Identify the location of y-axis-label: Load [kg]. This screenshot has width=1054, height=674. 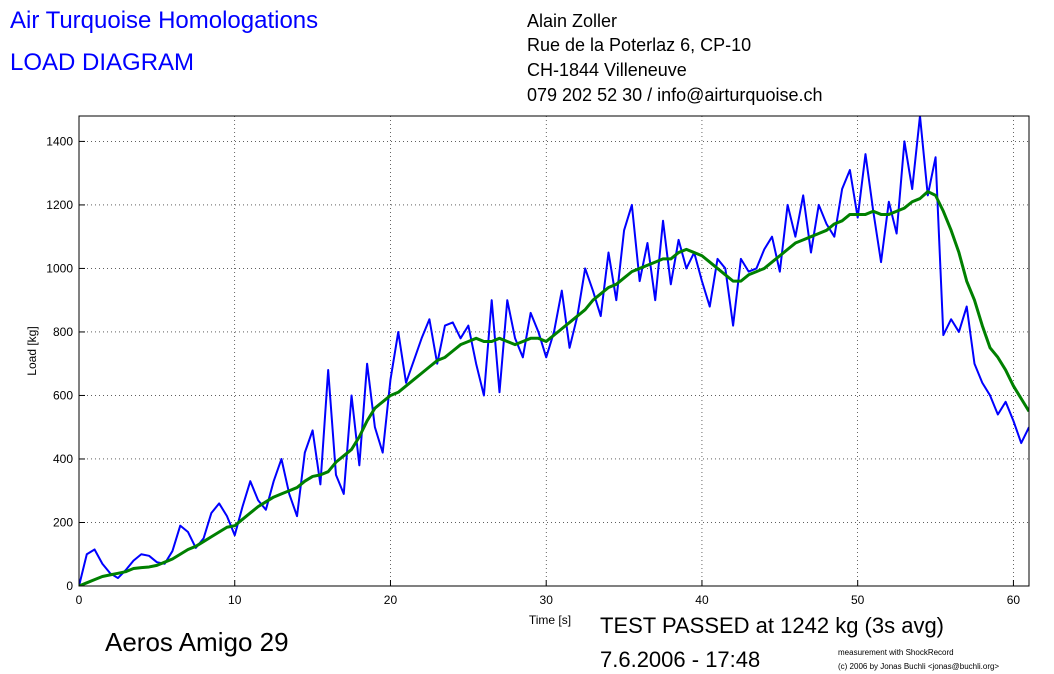
(32, 350).